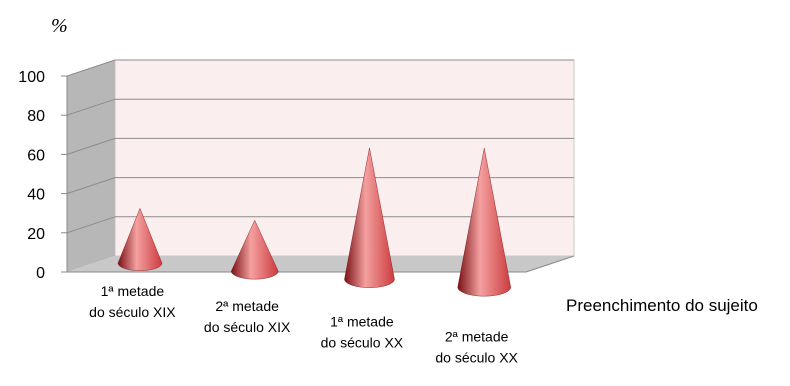  Describe the element at coordinates (550, 264) in the screenshot. I see `x-axis-depth-edge` at that location.